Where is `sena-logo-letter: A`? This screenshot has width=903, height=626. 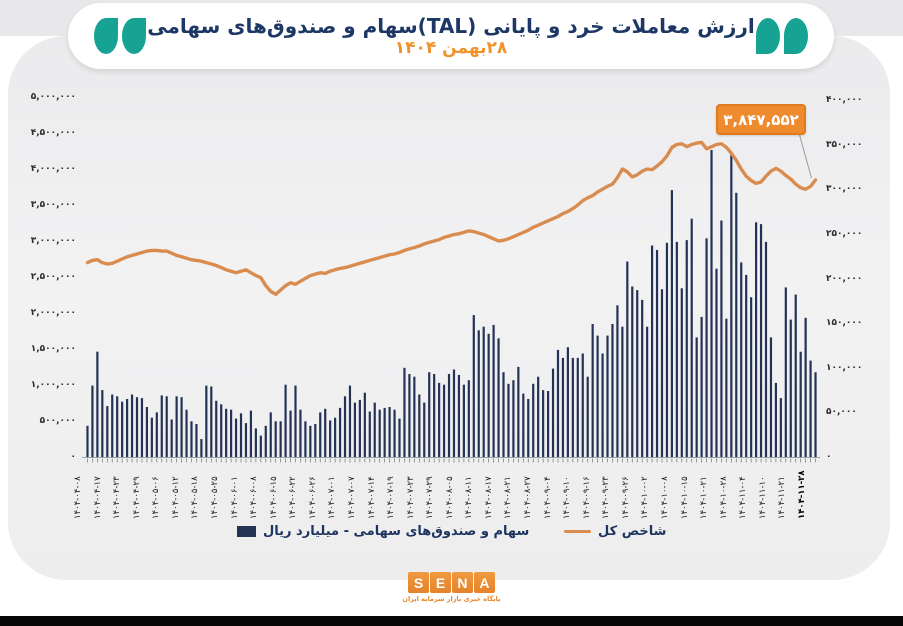 sena-logo-letter: A is located at coordinates (484, 582).